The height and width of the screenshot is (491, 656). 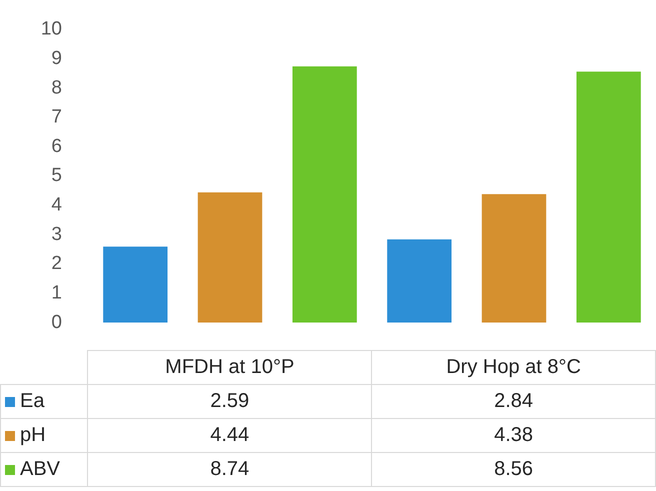 What do you see at coordinates (514, 435) in the screenshot?
I see `data-label: 4.38` at bounding box center [514, 435].